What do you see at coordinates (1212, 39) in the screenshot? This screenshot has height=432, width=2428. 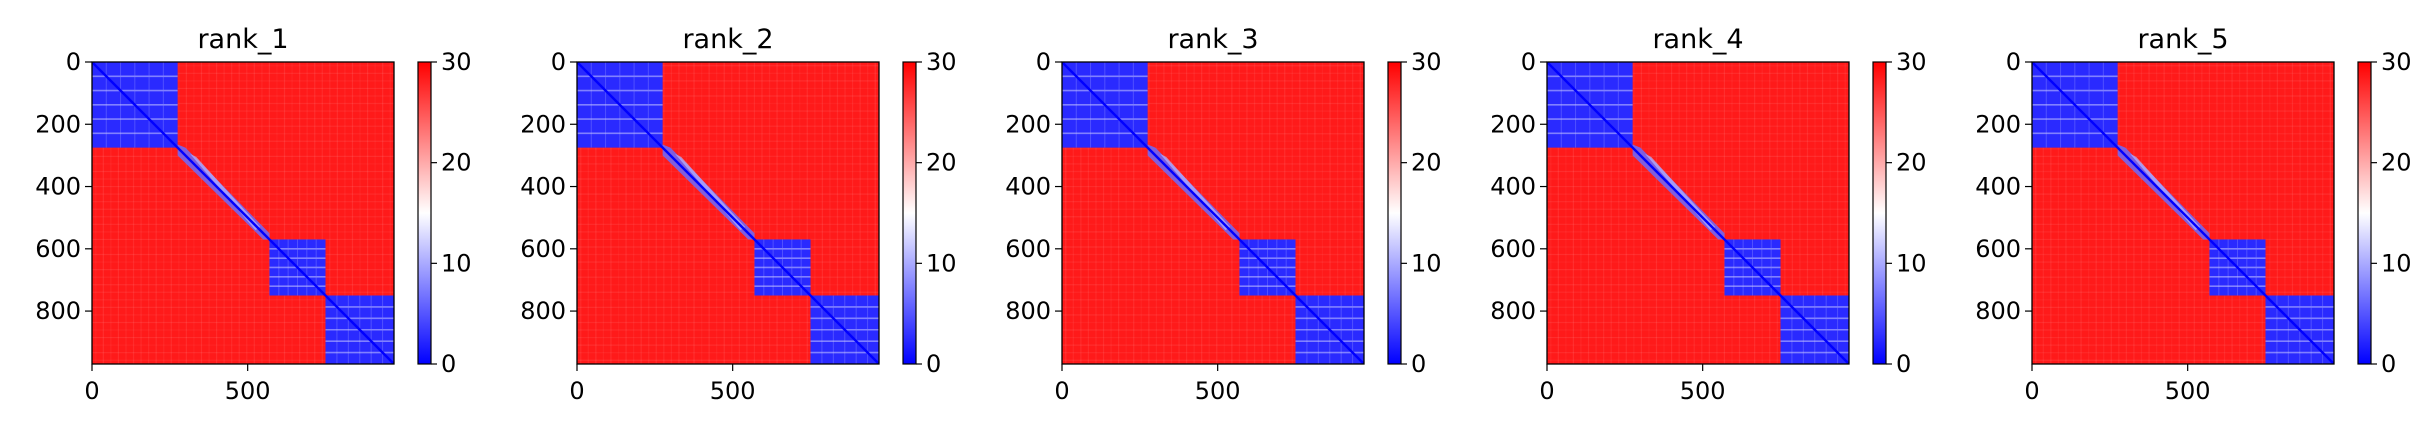 I see `panel-title: rank_3` at bounding box center [1212, 39].